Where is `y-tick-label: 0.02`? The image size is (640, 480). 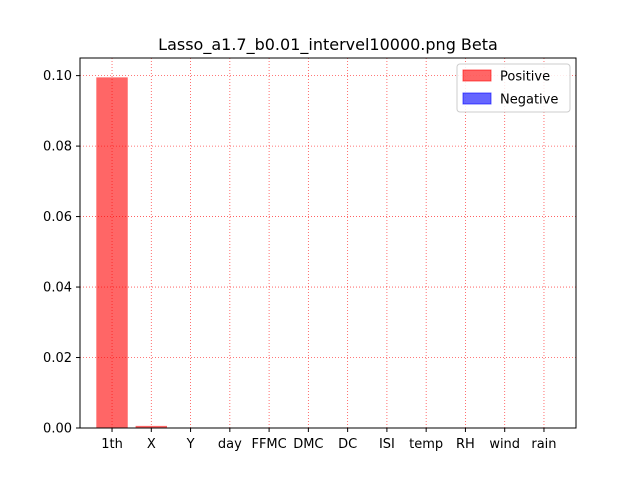 y-tick-label: 0.02 is located at coordinates (57, 358).